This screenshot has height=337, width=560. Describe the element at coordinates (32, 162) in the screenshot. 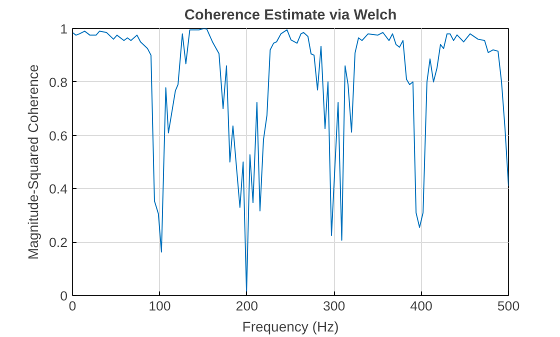

I see `y-axis-title: Magnitude-Squared Coherence` at that location.